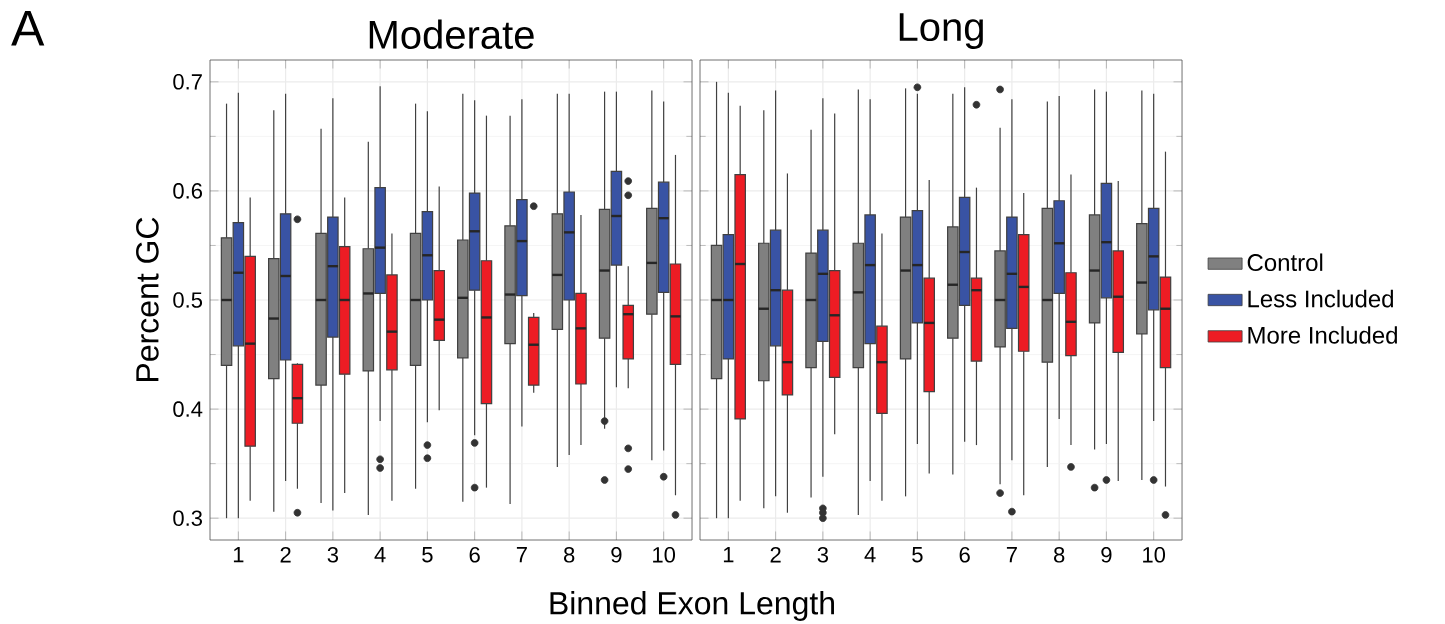 The image size is (1445, 624). I want to click on chart-title: Moderate, so click(451, 34).